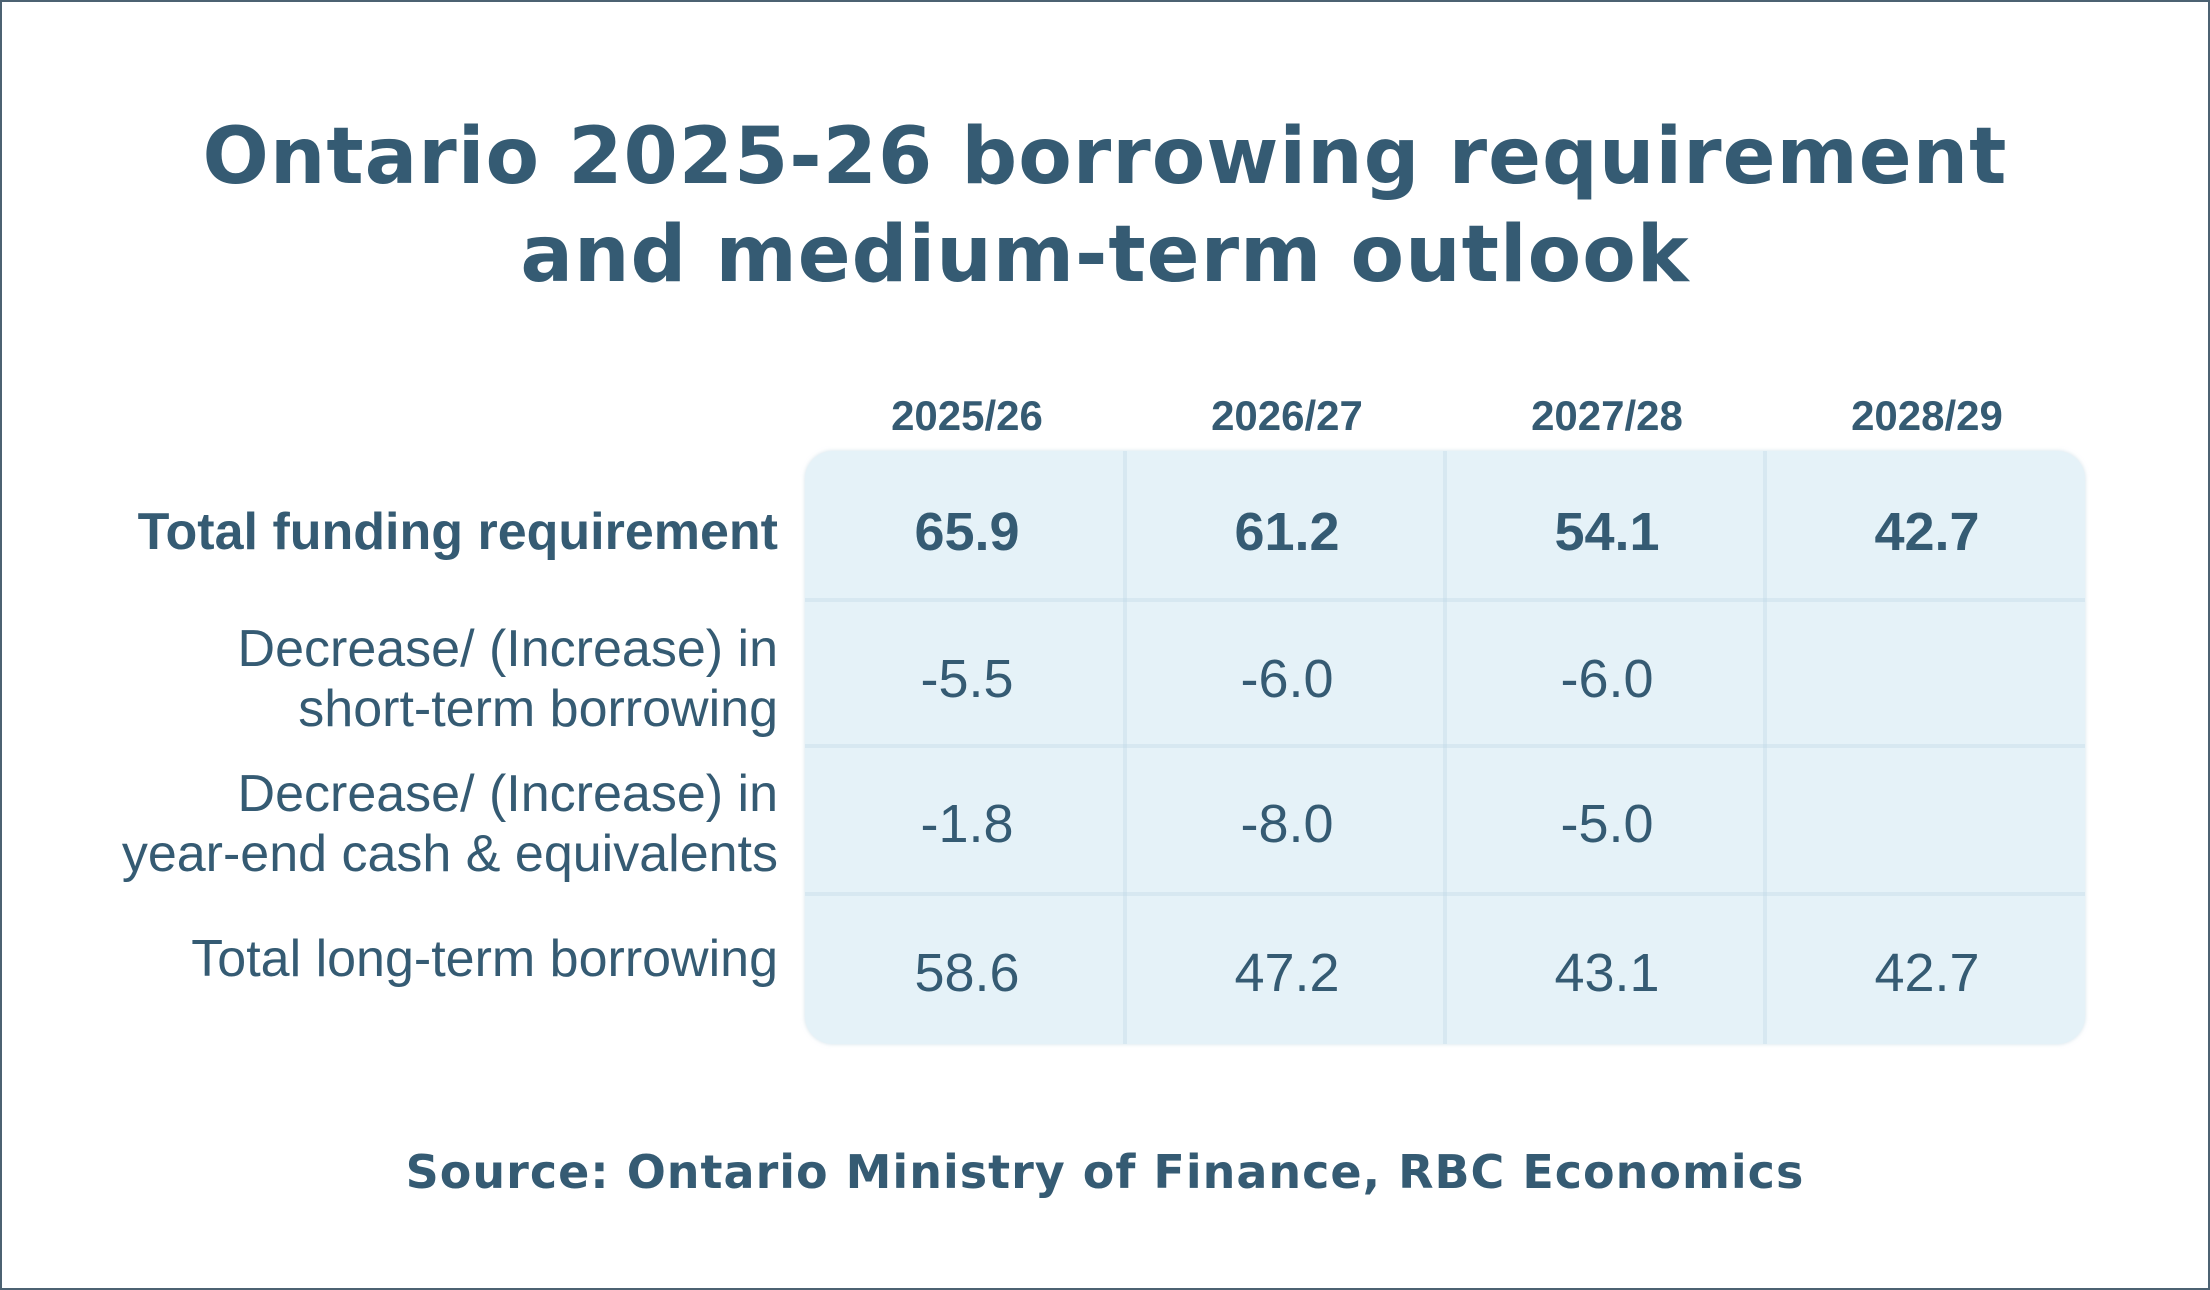 This screenshot has width=2210, height=1290. I want to click on table-cell: -8.0, so click(1287, 824).